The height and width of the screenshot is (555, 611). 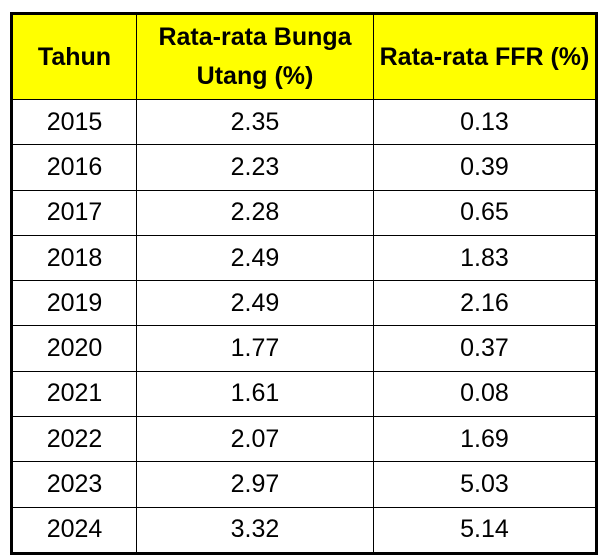 What do you see at coordinates (255, 212) in the screenshot?
I see `bunga-cell: 2.28` at bounding box center [255, 212].